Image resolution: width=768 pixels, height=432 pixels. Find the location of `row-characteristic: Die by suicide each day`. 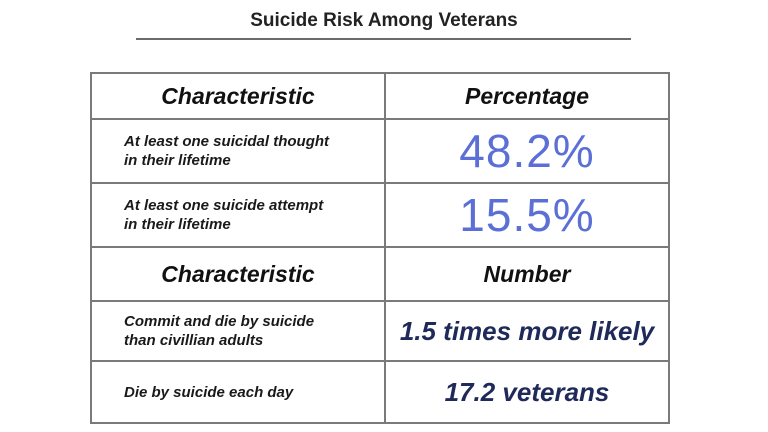

row-characteristic: Die by suicide each day is located at coordinates (238, 392).